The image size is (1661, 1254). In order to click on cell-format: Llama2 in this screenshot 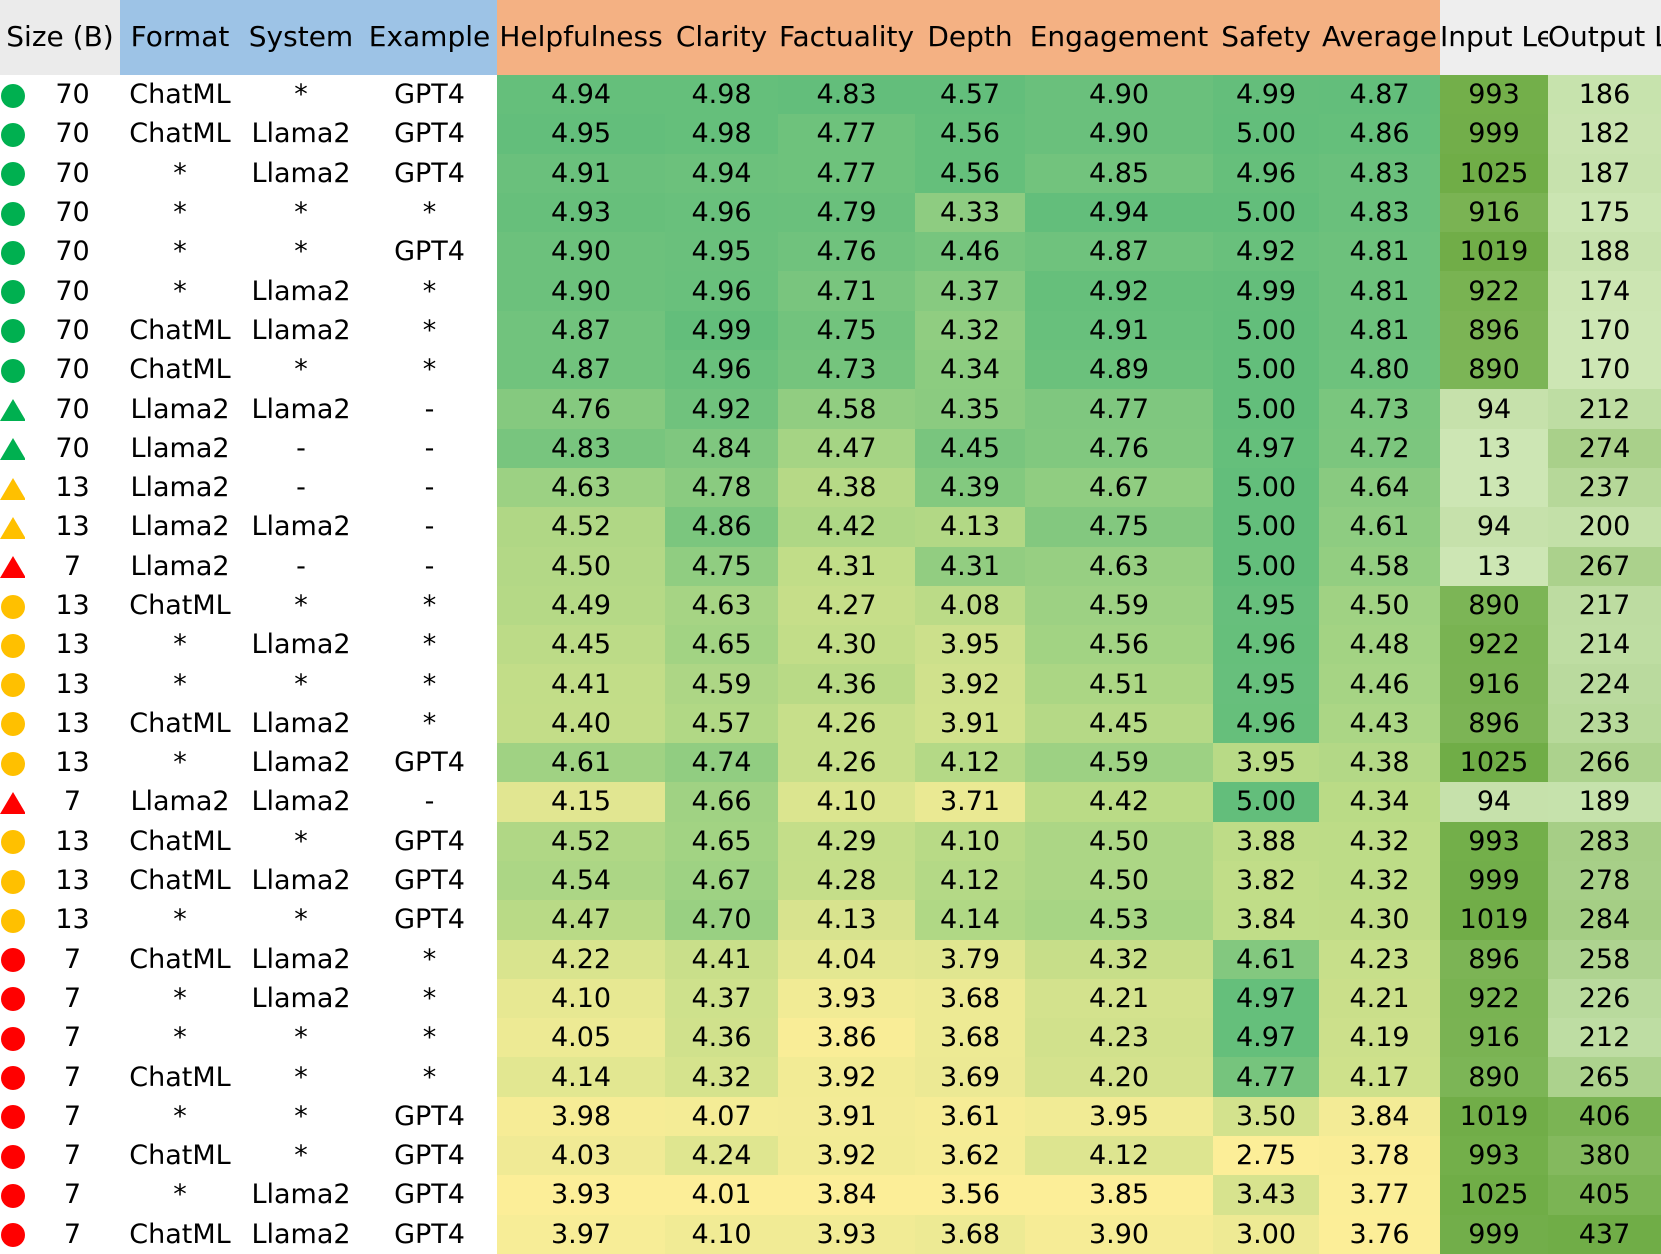, I will do `click(180, 448)`.